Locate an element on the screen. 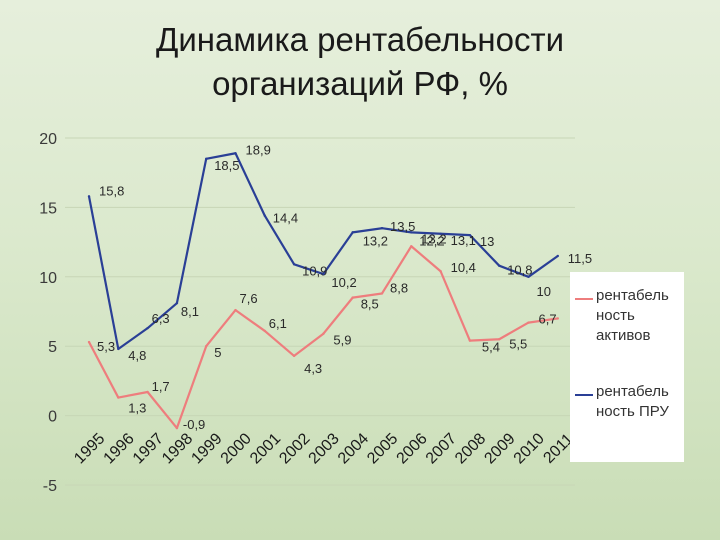  x-tick-label: 1998 is located at coordinates (177, 448).